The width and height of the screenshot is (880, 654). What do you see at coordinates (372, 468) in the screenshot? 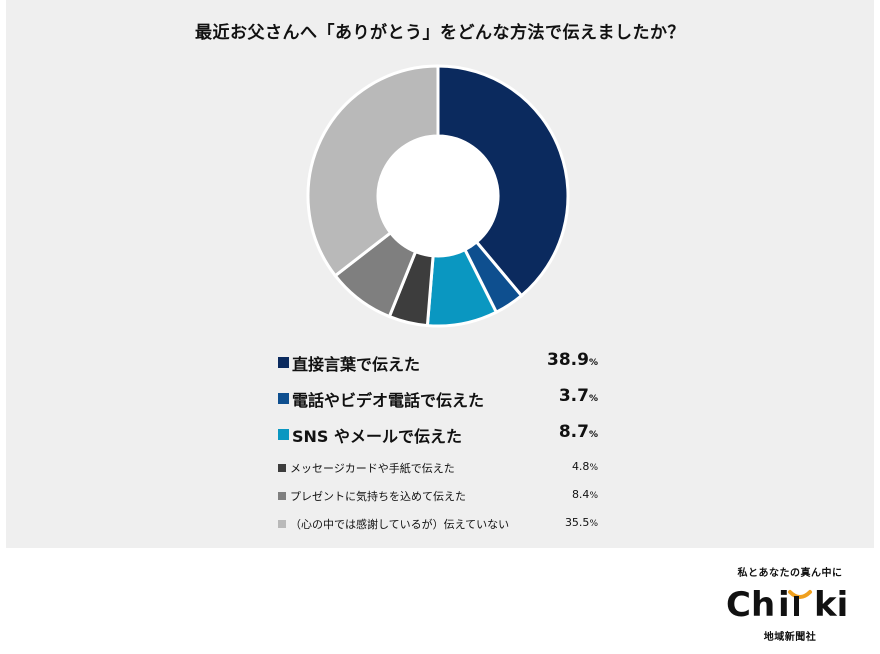
I see `legend-label: メッセージカードや手紙で伝えた` at bounding box center [372, 468].